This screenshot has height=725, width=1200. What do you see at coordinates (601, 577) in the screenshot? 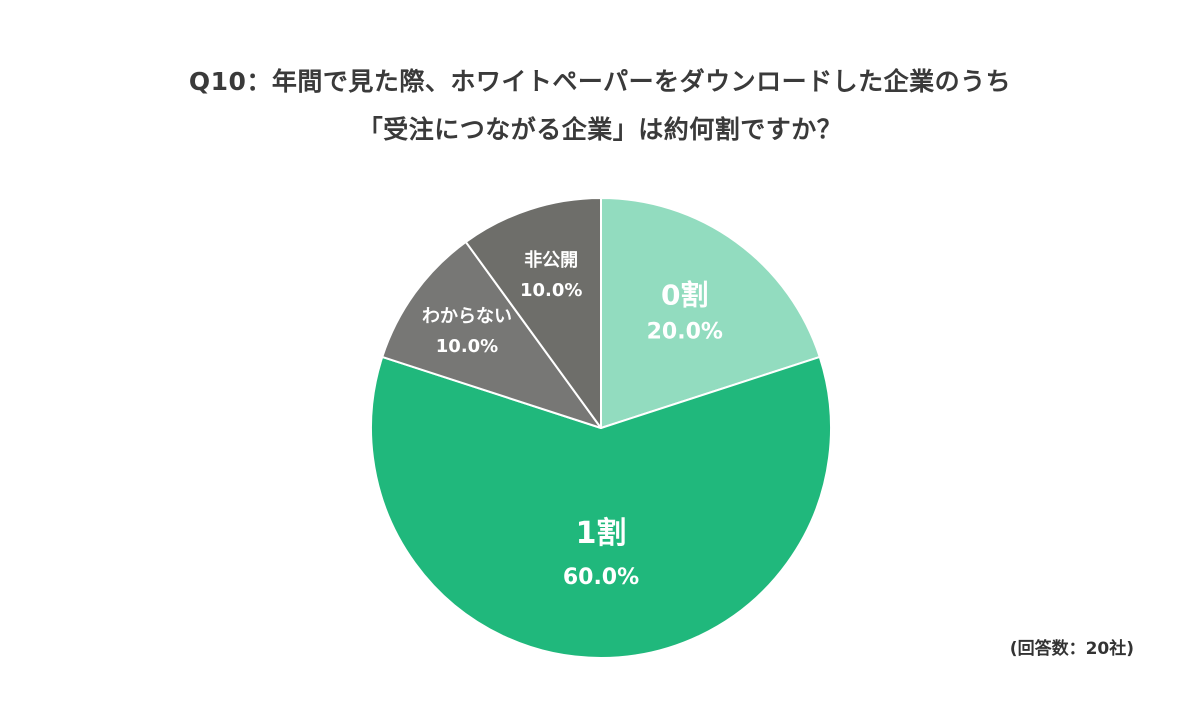
I see `slice-value-label-1: 60.0%` at bounding box center [601, 577].